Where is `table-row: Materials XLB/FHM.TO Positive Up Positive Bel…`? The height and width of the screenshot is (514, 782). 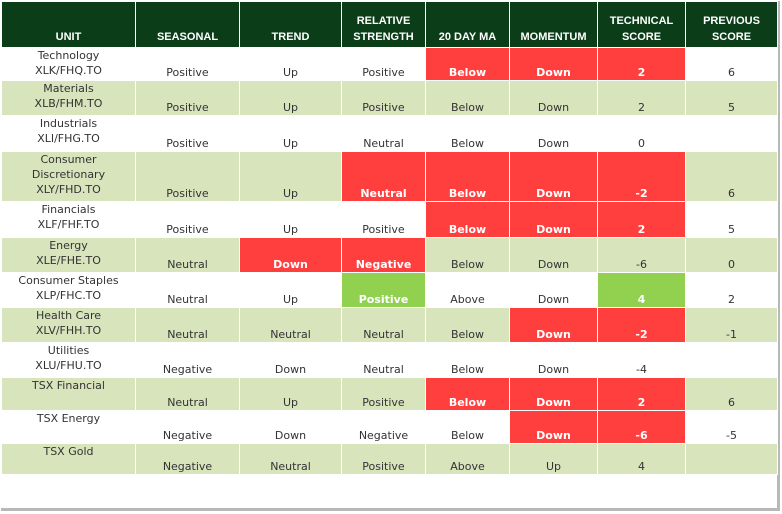
table-row: Materials XLB/FHM.TO Positive Up Positive Bel… is located at coordinates (389, 98).